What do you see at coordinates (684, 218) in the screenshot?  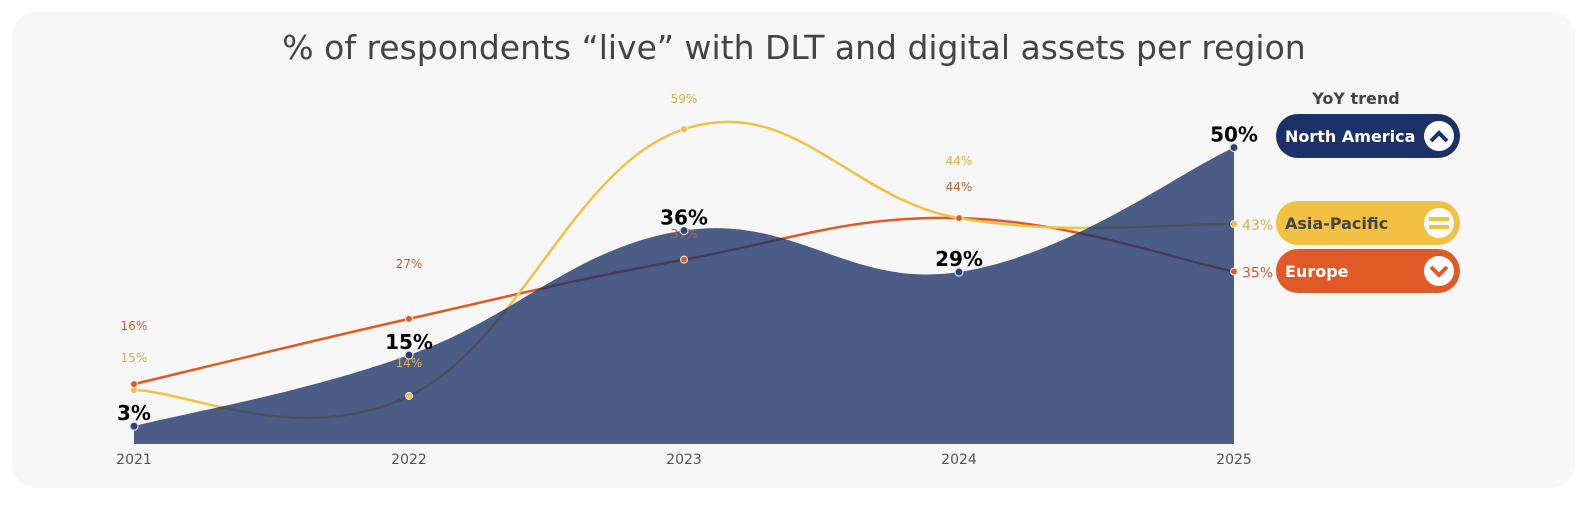 I see `data-label: 36%` at bounding box center [684, 218].